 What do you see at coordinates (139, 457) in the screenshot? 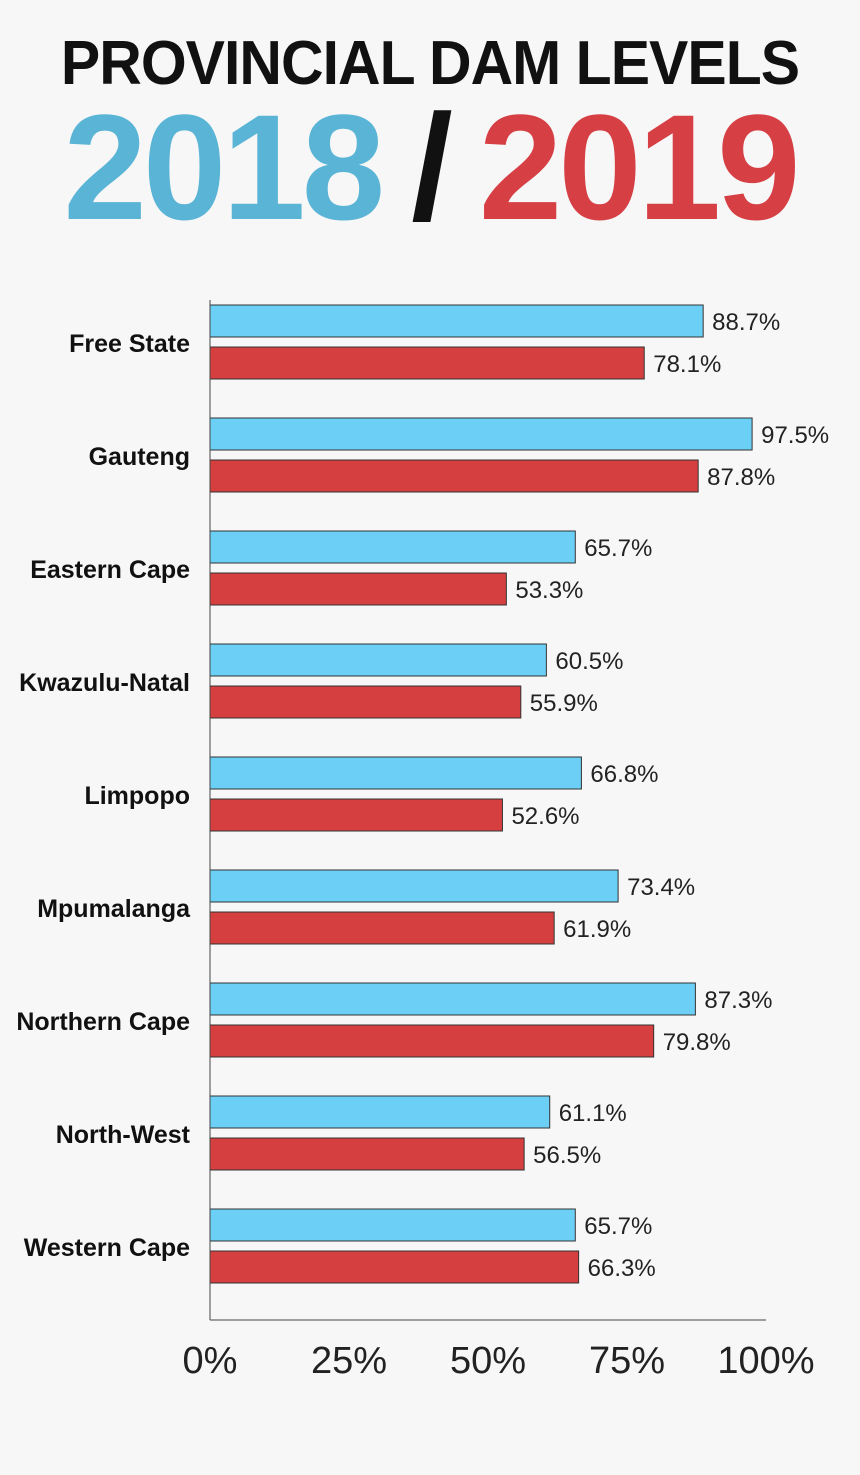
I see `category-label-gauteng: Gauteng` at bounding box center [139, 457].